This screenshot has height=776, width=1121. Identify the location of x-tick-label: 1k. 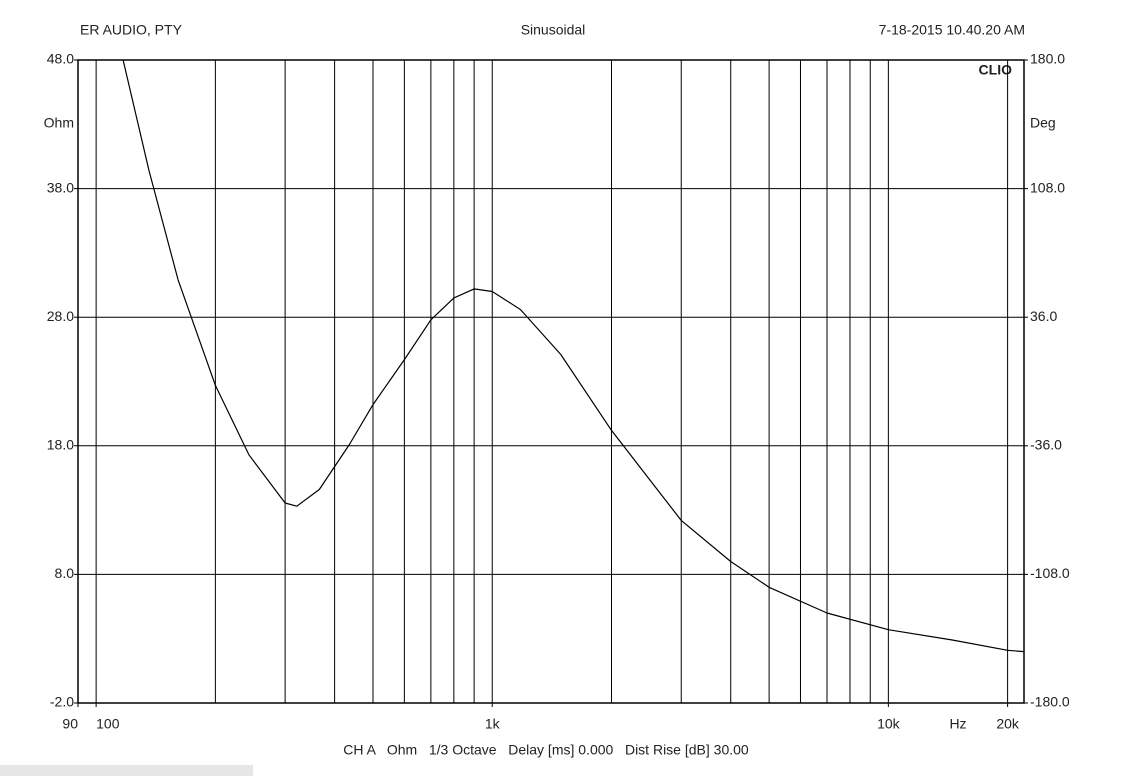
(493, 724).